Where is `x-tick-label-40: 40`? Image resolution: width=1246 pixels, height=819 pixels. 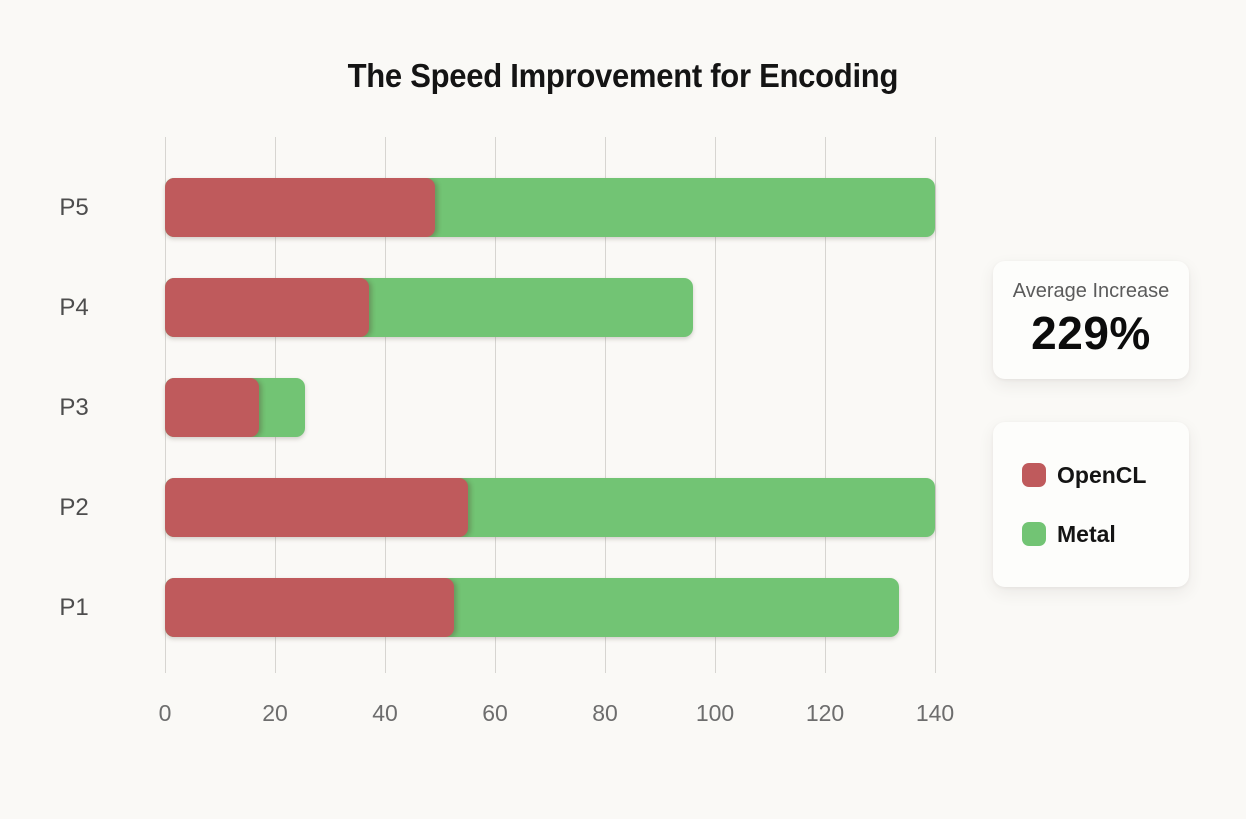 x-tick-label-40: 40 is located at coordinates (385, 713).